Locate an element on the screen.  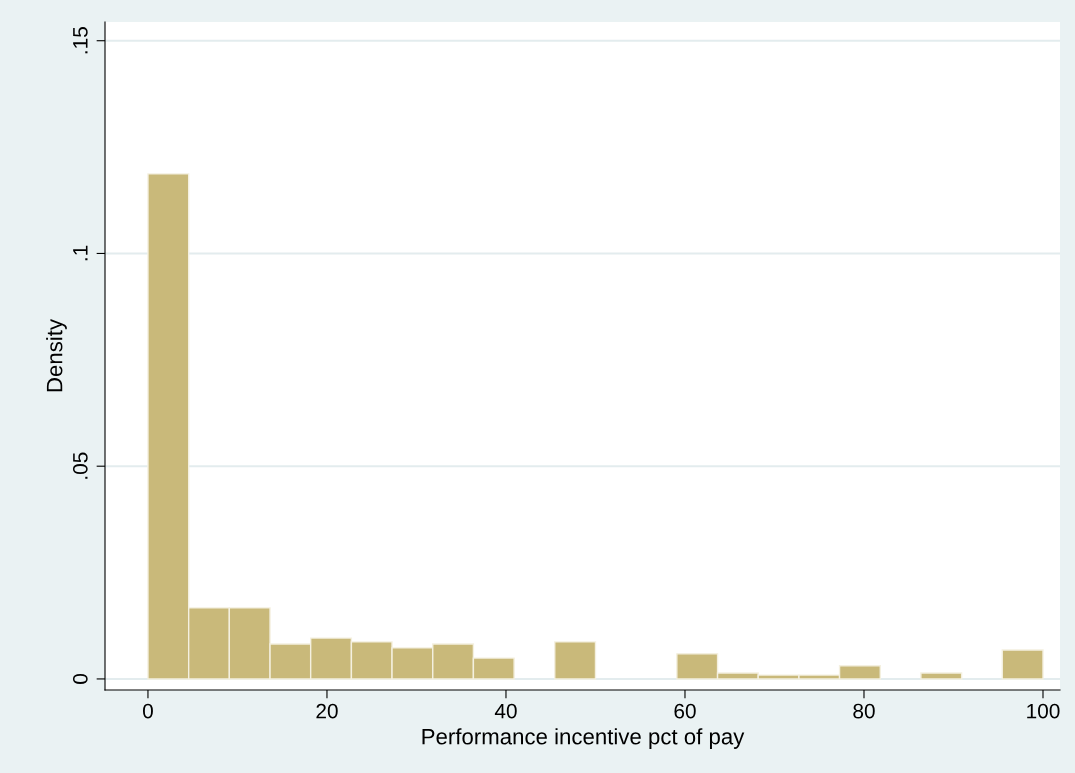
x-tick-label: 60 is located at coordinates (685, 711).